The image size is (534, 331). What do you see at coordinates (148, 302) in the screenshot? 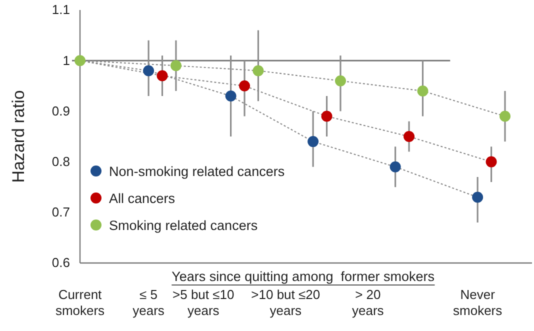
I see `x-tick-label: ≤ 5 years` at bounding box center [148, 302].